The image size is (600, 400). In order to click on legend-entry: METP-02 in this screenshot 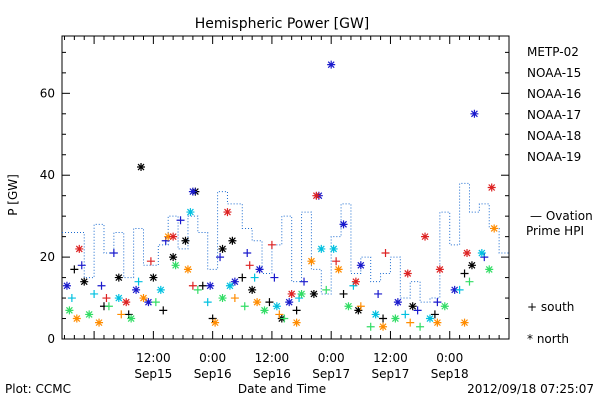, I will do `click(553, 52)`.